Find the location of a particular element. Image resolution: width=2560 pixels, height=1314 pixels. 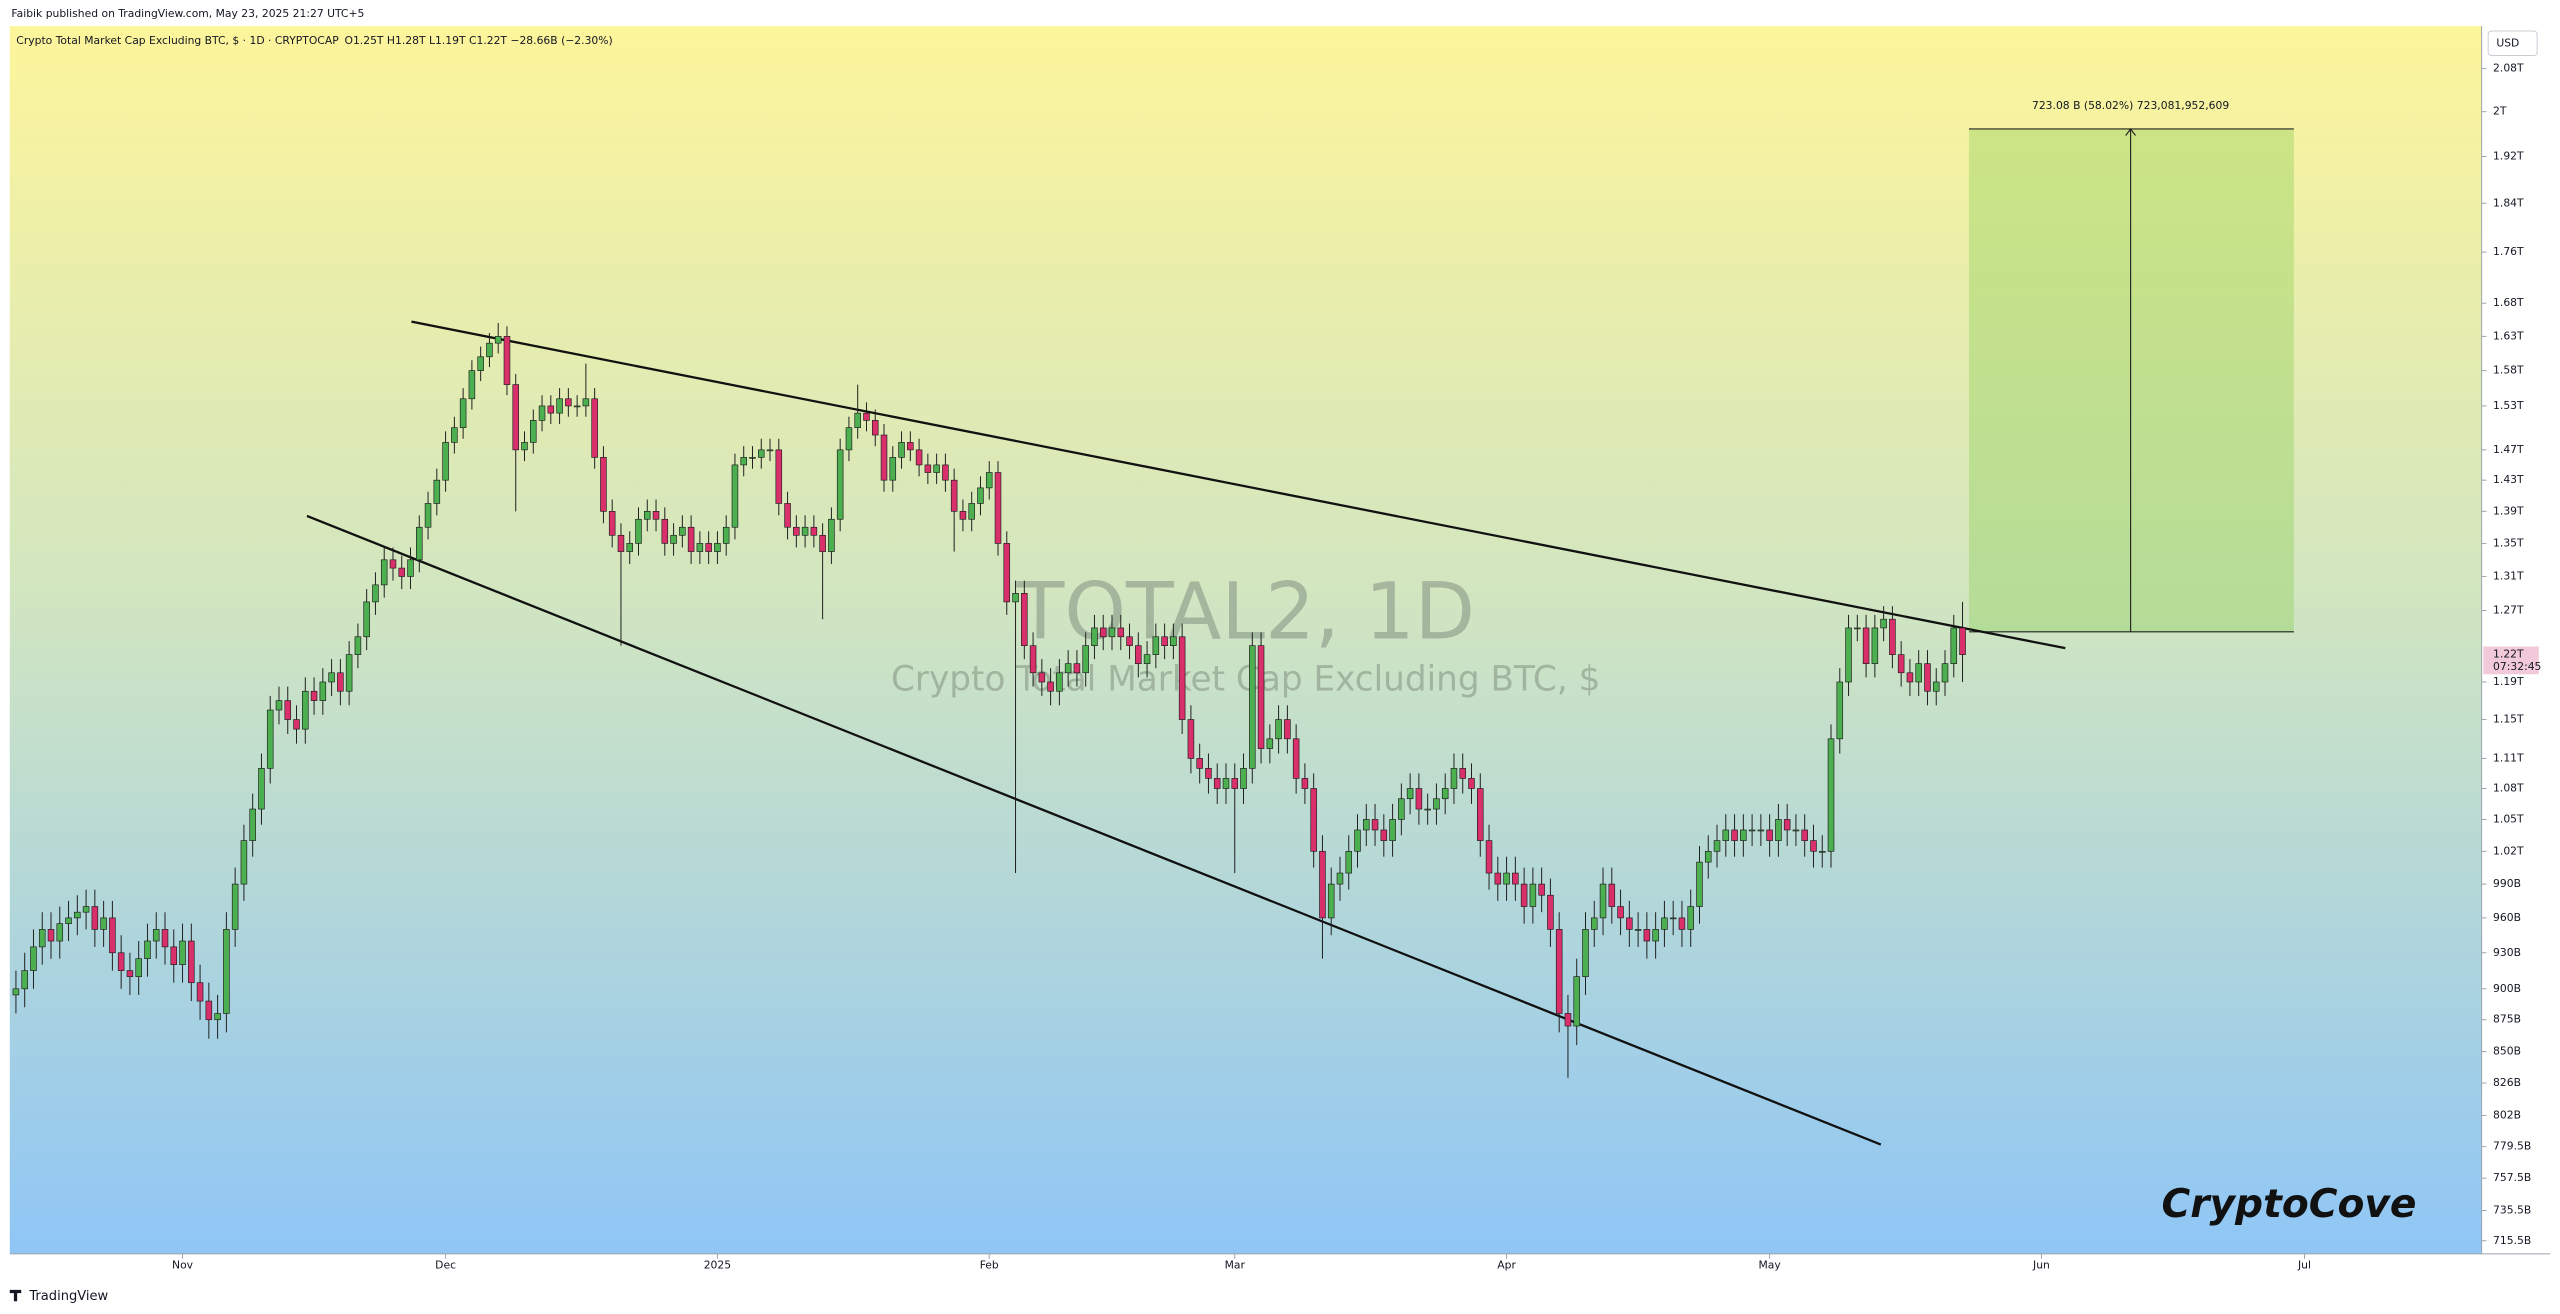

currency-box is located at coordinates (2512, 43).